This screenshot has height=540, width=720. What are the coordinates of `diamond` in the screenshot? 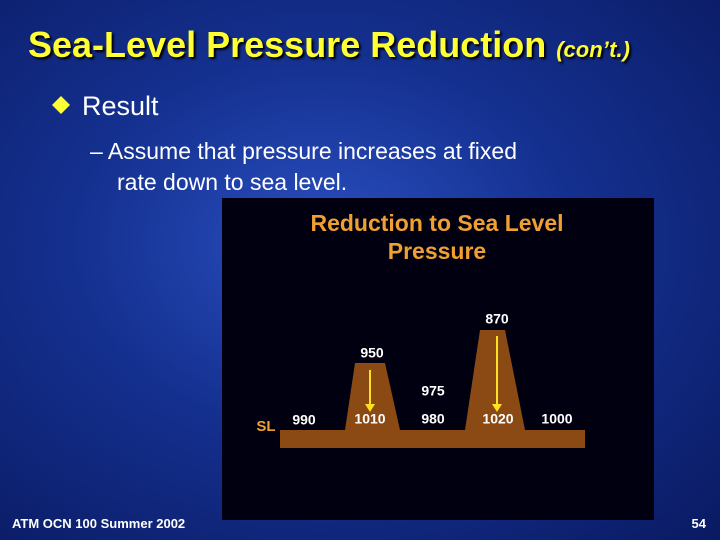 It's located at (61, 105).